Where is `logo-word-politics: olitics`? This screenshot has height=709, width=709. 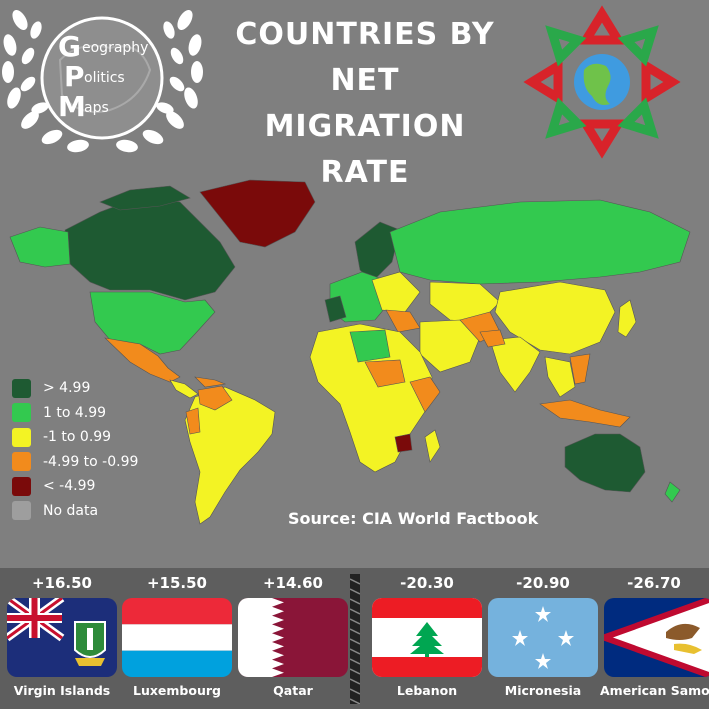 logo-word-politics: olitics is located at coordinates (104, 78).